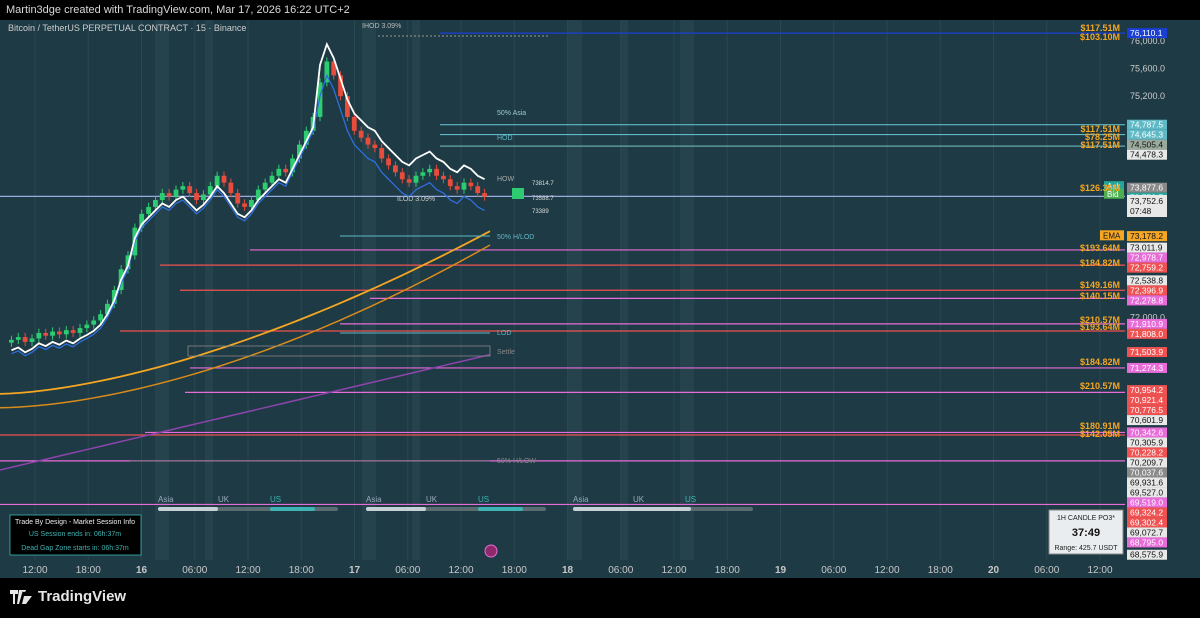  I want to click on ma-200-line, so click(245, 412).